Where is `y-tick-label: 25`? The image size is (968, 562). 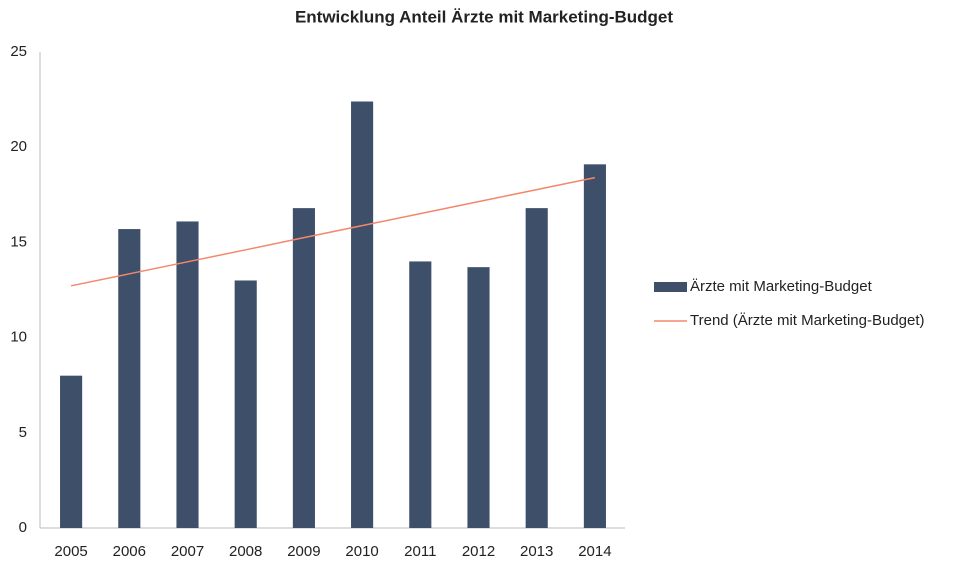 y-tick-label: 25 is located at coordinates (18, 51).